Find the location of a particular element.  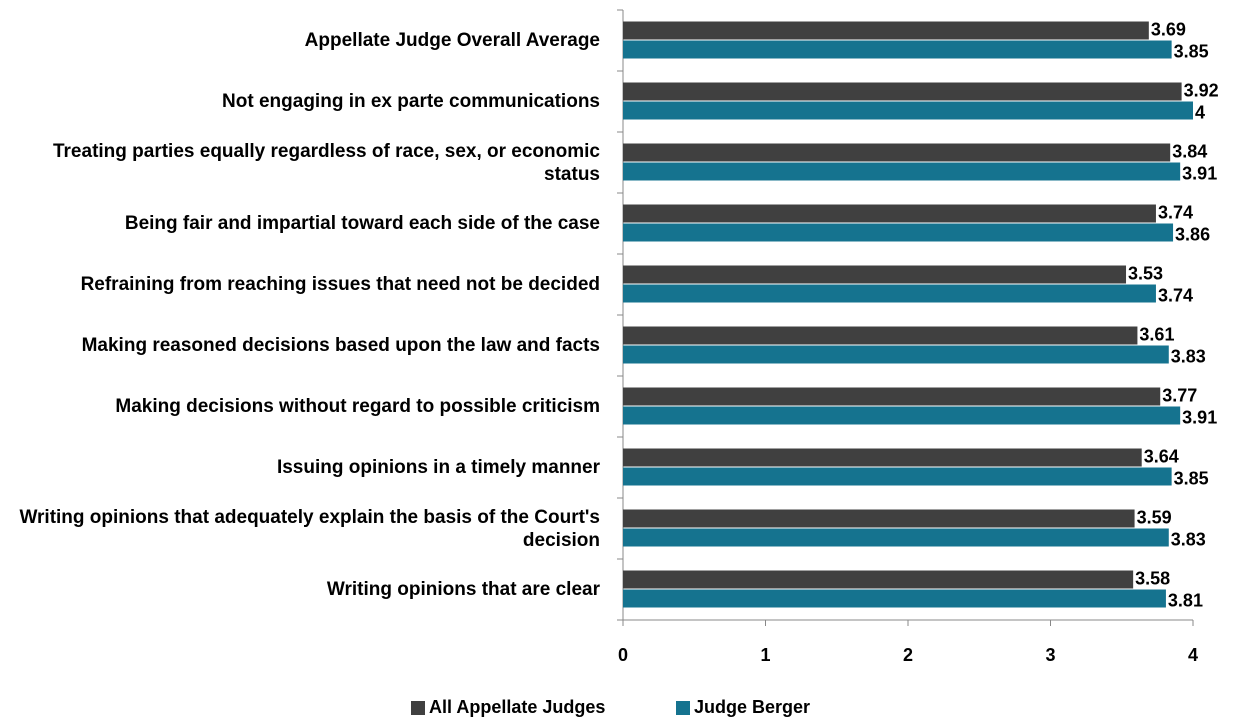

value-label: 3.59 is located at coordinates (1154, 517).